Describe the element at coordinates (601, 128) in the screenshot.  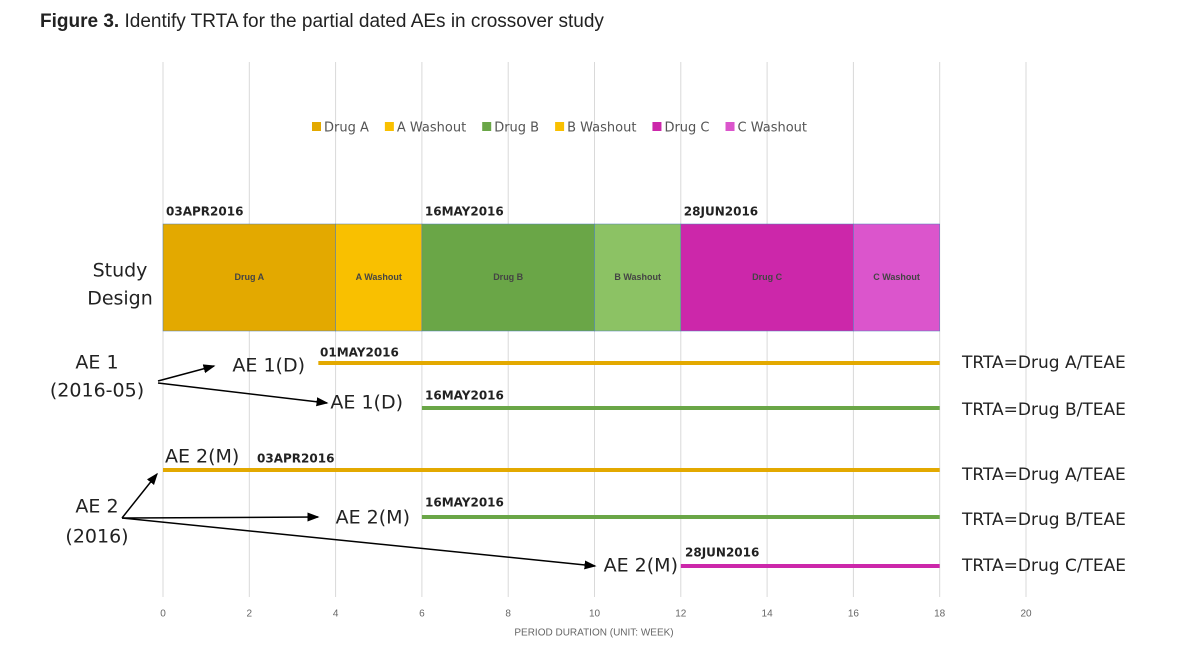
I see `legend-label: B Washout` at that location.